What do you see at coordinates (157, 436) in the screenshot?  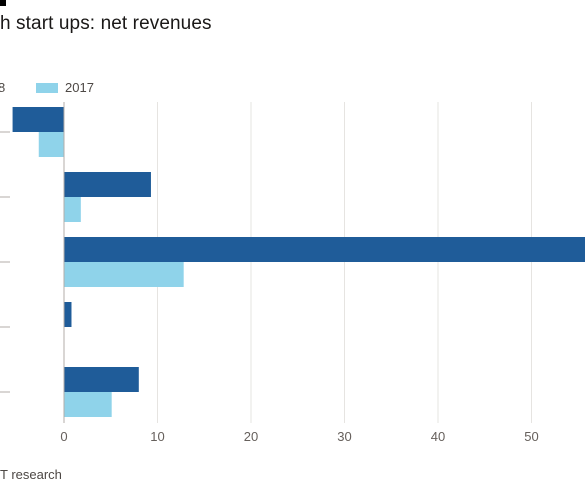 I see `x-tick-label-10: 10` at bounding box center [157, 436].